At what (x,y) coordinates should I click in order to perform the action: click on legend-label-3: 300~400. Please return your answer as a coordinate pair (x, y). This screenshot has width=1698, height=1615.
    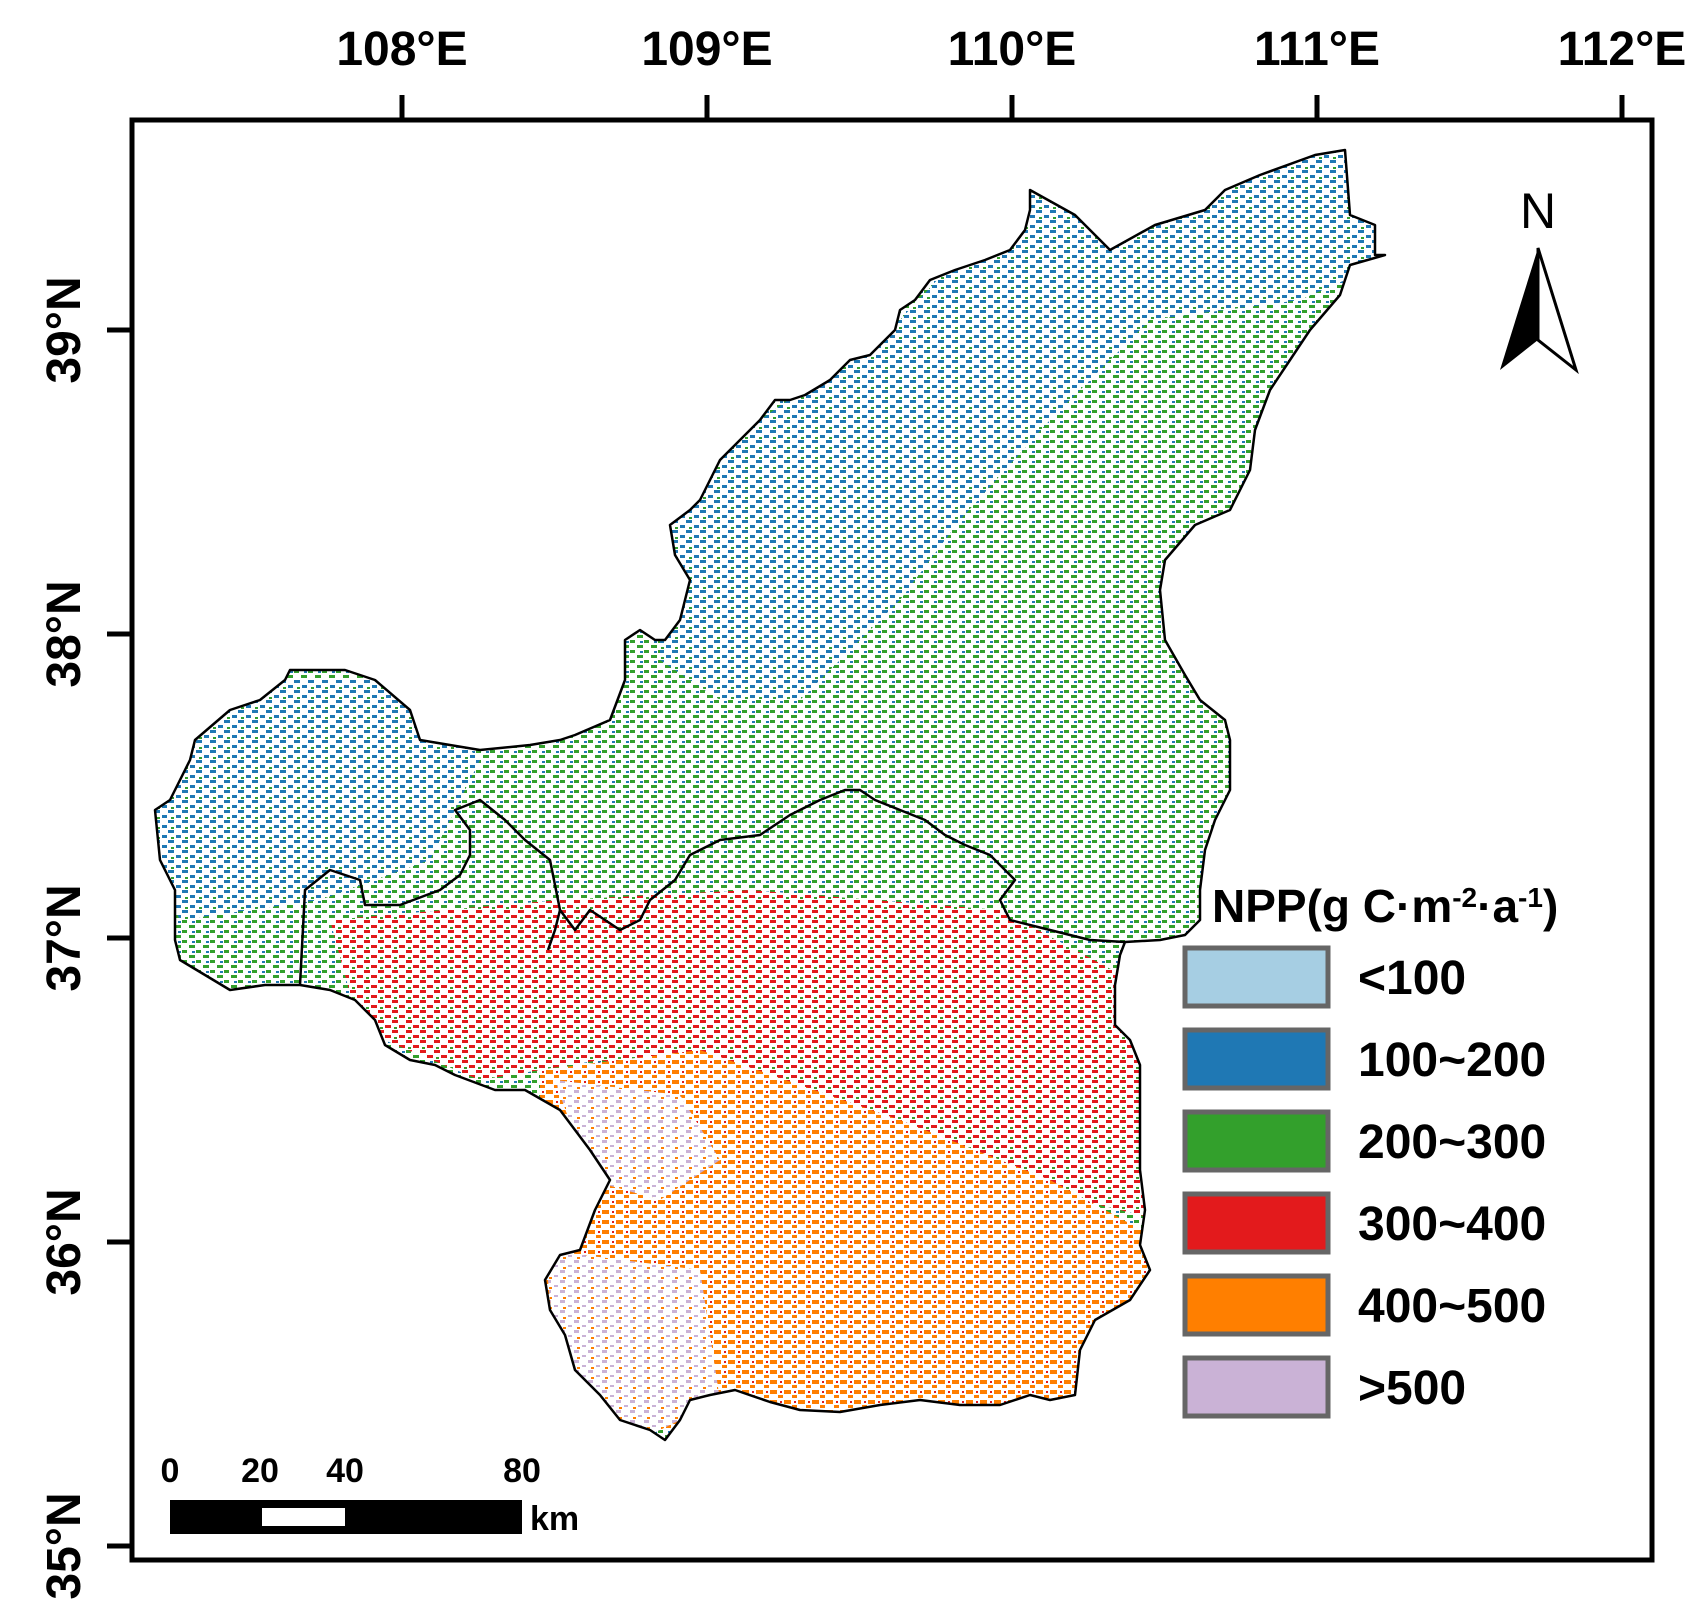
    Looking at the image, I should click on (1452, 1224).